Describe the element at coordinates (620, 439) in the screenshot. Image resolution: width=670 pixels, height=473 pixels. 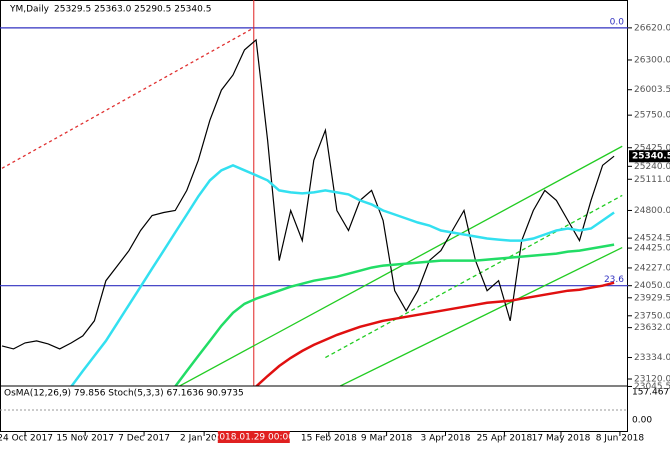
I see `x-tick-label: 8 Jun 2018` at that location.